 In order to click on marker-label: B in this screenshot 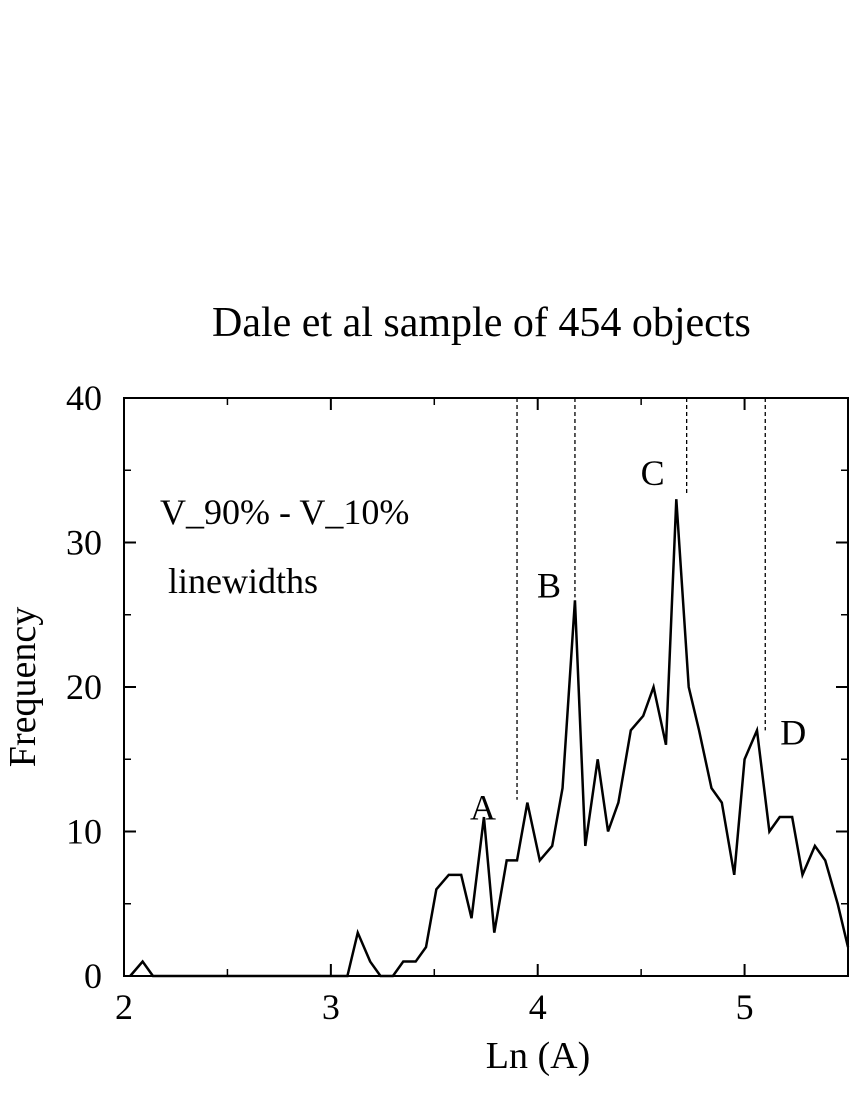, I will do `click(549, 585)`.